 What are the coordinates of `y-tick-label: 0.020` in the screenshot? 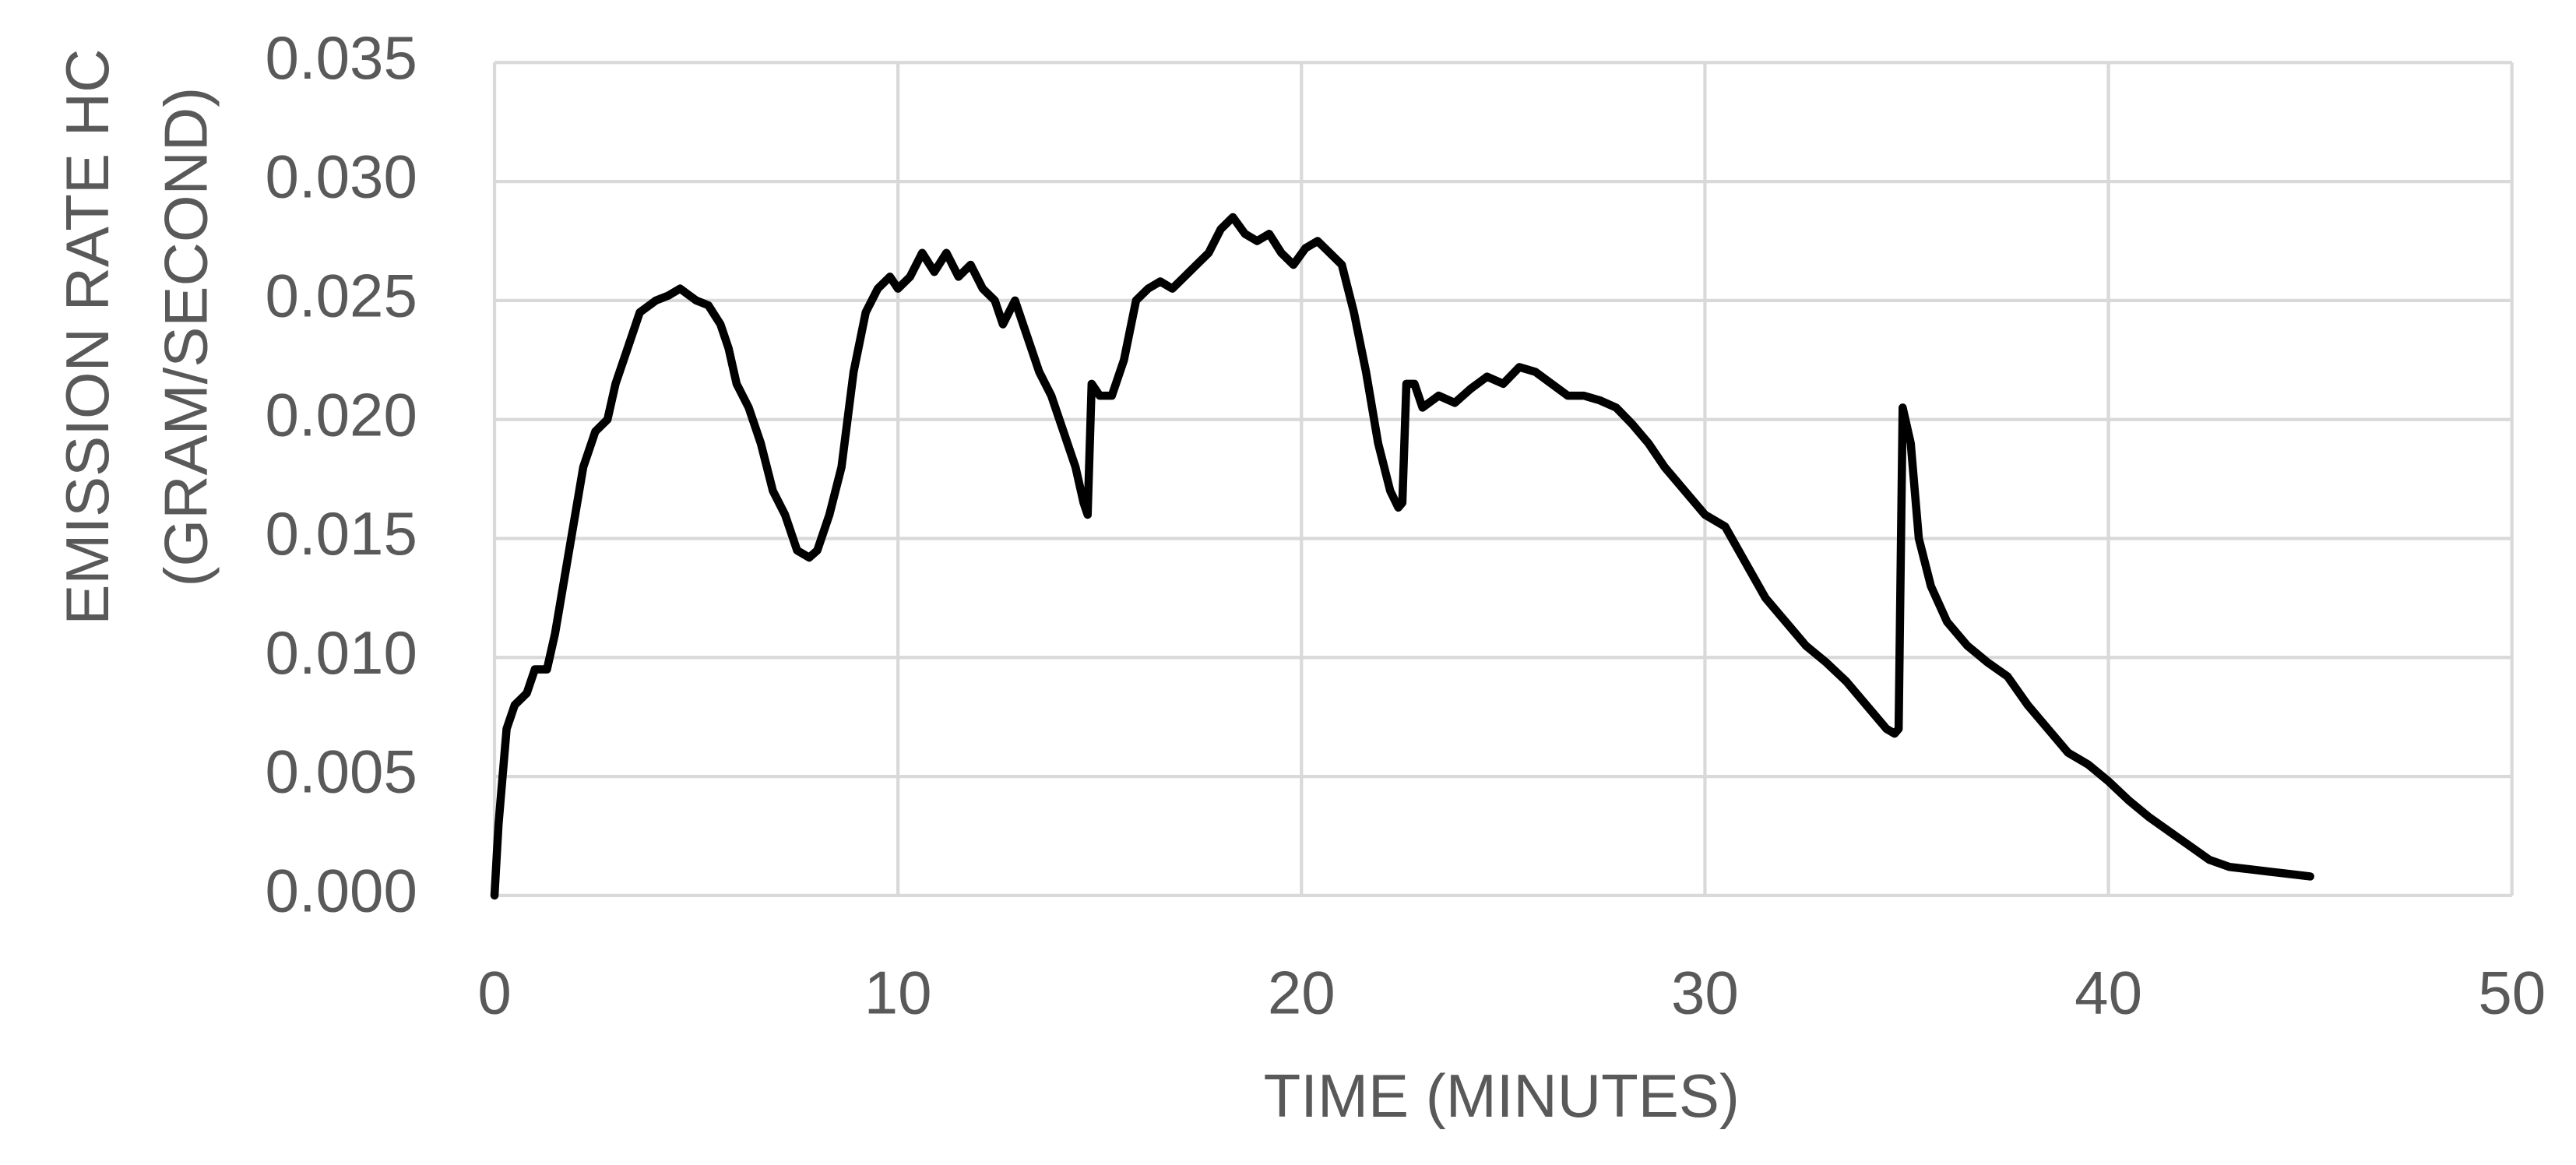 It's located at (341, 414).